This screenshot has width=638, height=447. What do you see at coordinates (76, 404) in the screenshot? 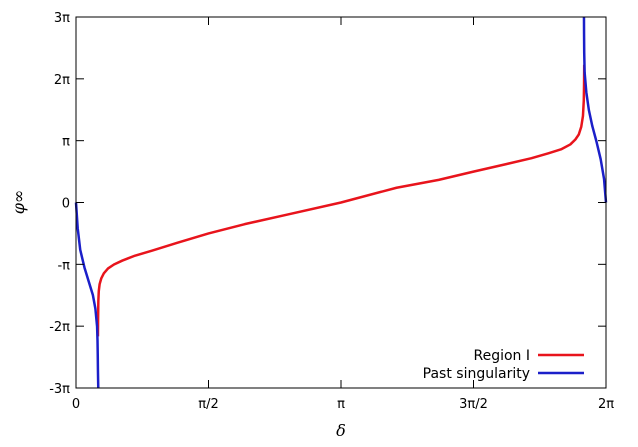
I see `x-tick-label: 0` at bounding box center [76, 404].